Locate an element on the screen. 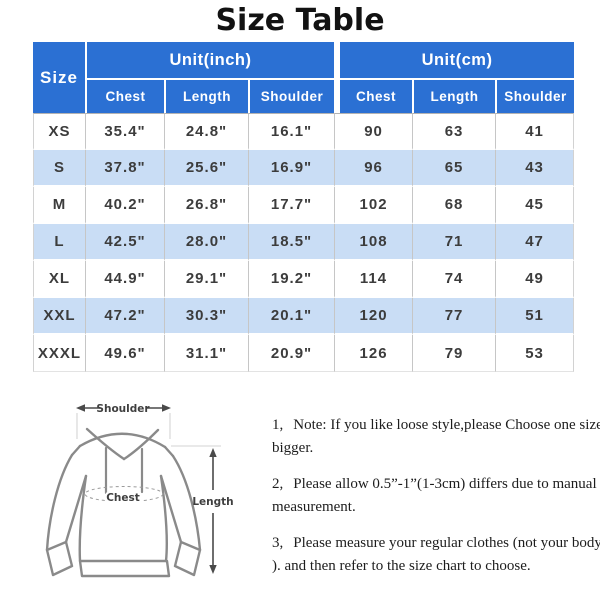 This screenshot has width=600, height=600. value-cell: 96 is located at coordinates (373, 168).